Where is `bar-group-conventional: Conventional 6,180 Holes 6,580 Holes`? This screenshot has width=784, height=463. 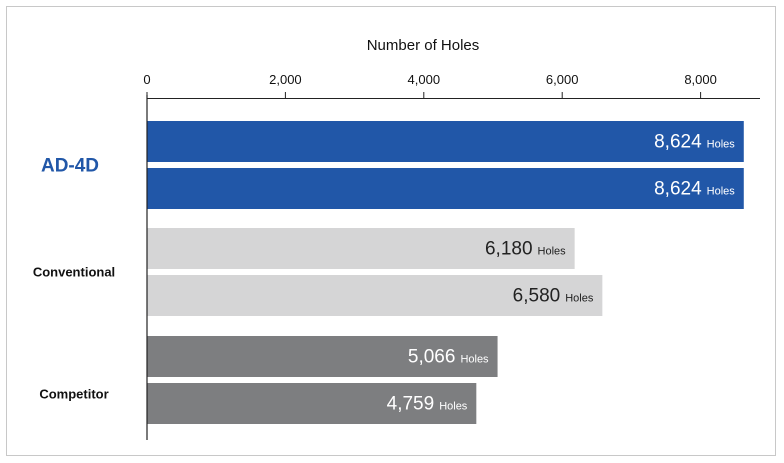 bar-group-conventional: Conventional 6,180 Holes 6,580 Holes is located at coordinates (318, 272).